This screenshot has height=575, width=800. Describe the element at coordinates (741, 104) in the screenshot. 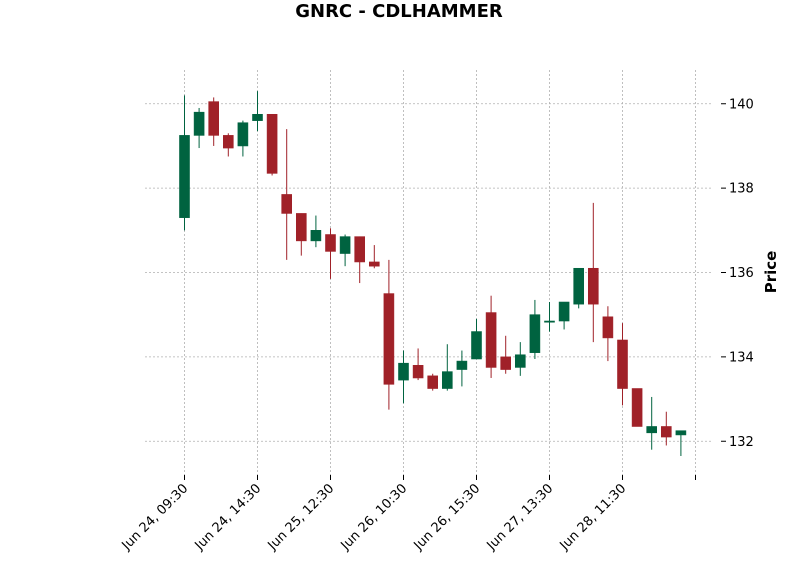

I see `y-tick-label: 140` at that location.